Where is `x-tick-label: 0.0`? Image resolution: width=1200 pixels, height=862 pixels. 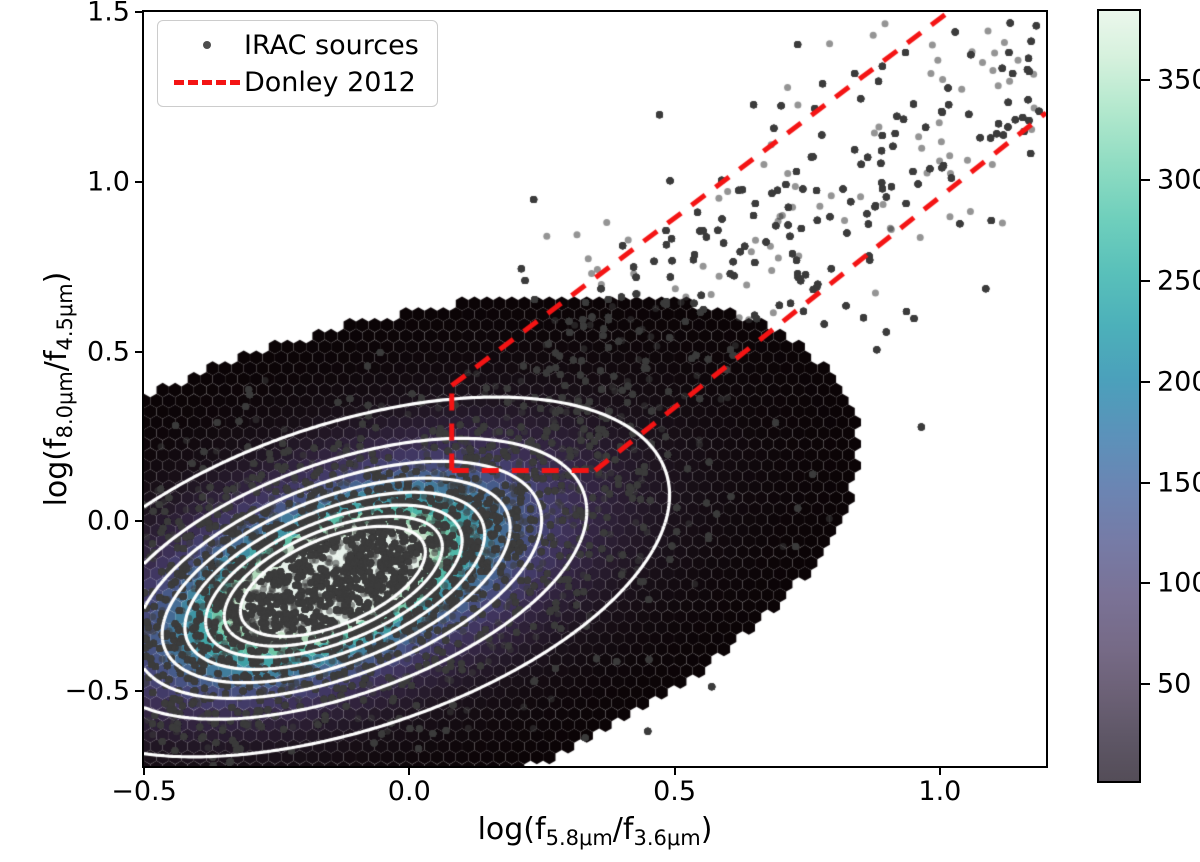
x-tick-label: 0.0 is located at coordinates (409, 791).